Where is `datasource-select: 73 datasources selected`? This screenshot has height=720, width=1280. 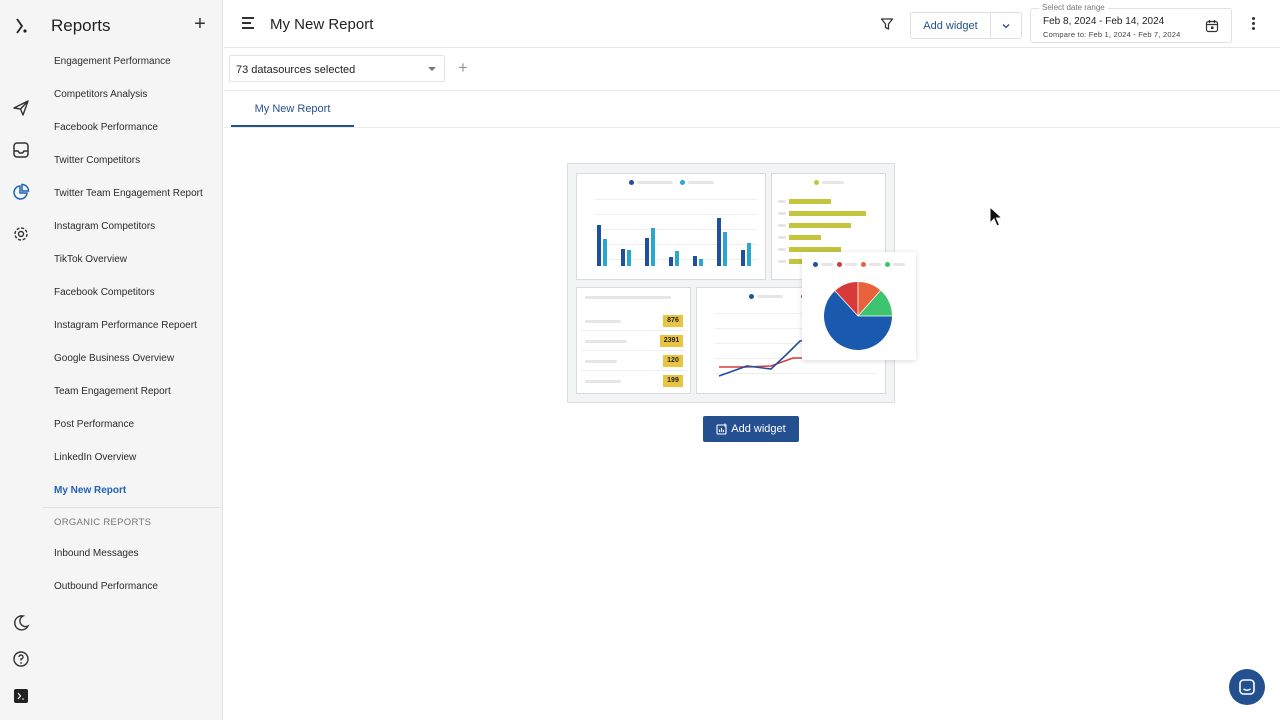 datasource-select: 73 datasources selected is located at coordinates (337, 68).